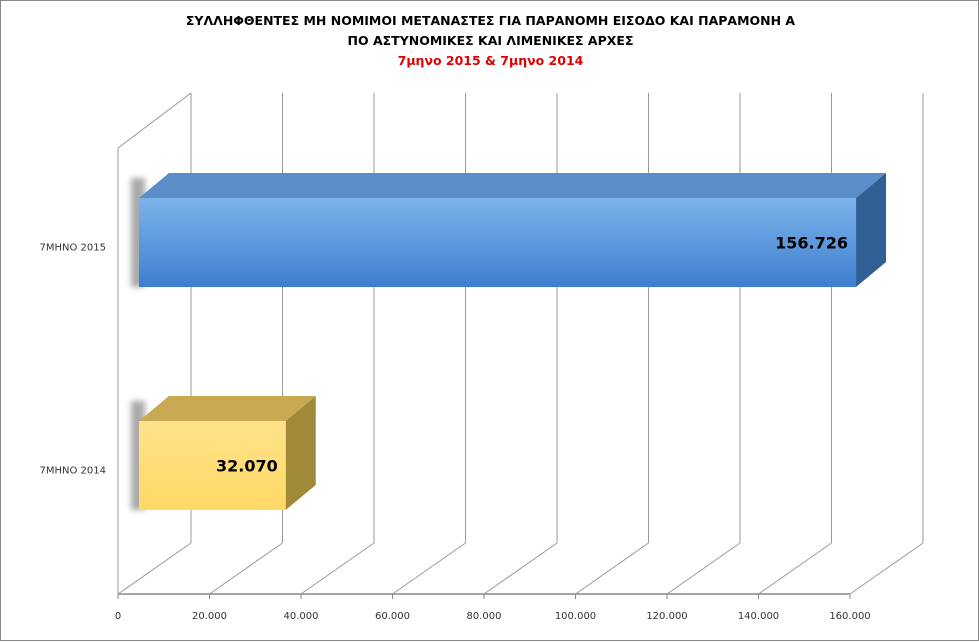  What do you see at coordinates (118, 616) in the screenshot?
I see `x-tick-label: 0` at bounding box center [118, 616].